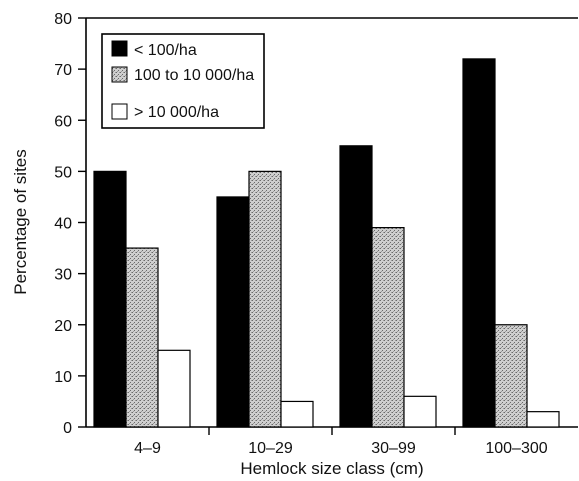  What do you see at coordinates (63, 326) in the screenshot?
I see `y-tick-label: 20` at bounding box center [63, 326].